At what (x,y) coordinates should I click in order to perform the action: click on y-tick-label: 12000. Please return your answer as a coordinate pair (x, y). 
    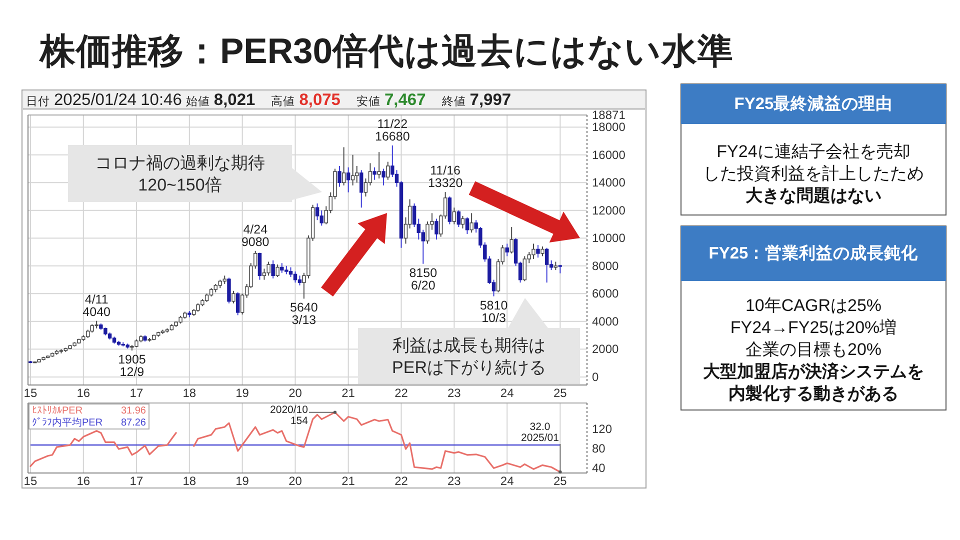
    Looking at the image, I should click on (609, 210).